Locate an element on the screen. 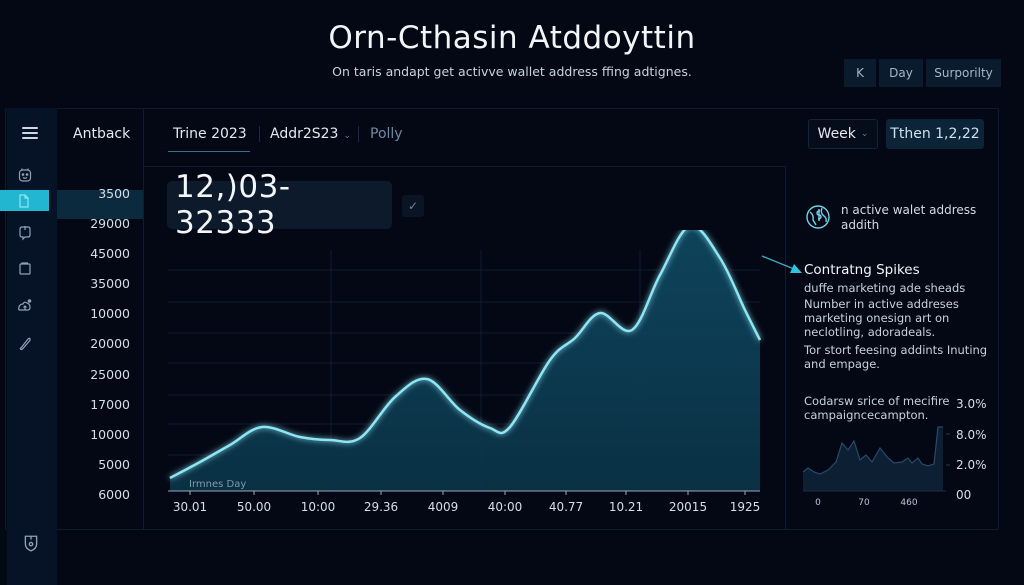  tab-trine-2023: Trine 2023 is located at coordinates (210, 134).